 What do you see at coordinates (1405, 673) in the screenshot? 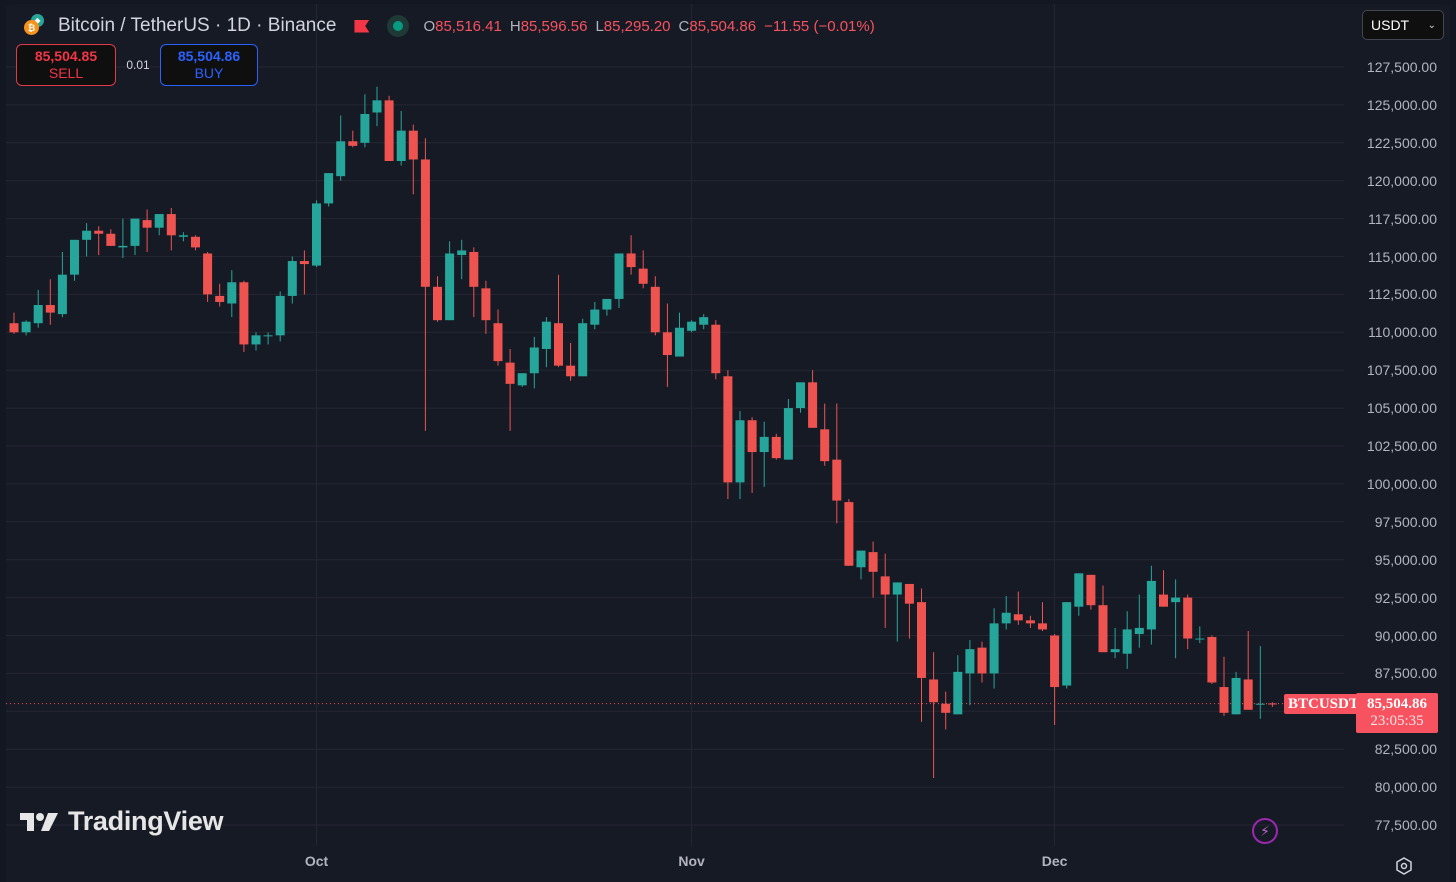
I see `price-axis-label: 87,500.00` at bounding box center [1405, 673].